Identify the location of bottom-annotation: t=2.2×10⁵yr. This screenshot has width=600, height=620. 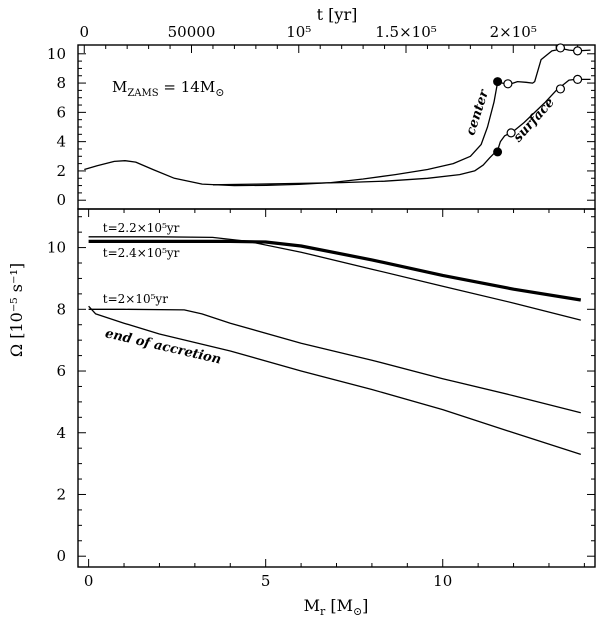
(141, 228).